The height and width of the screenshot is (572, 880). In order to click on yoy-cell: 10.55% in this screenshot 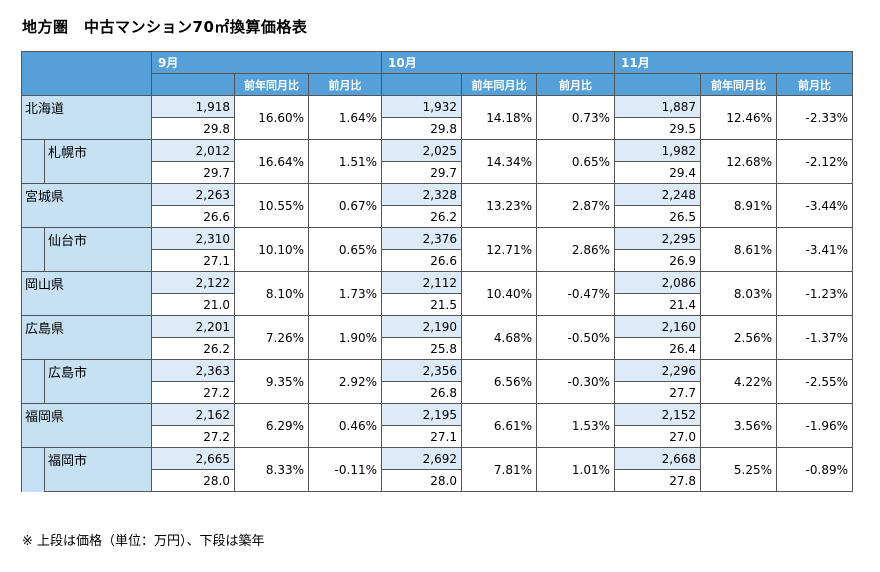, I will do `click(271, 205)`.